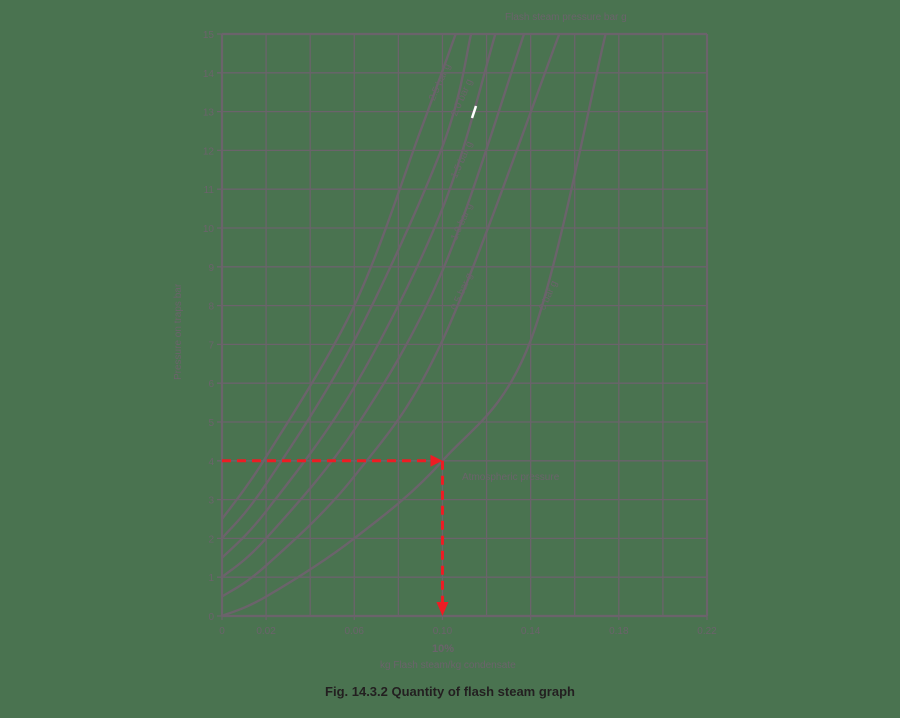 This screenshot has width=900, height=718. I want to click on y-tick-label: 7, so click(211, 345).